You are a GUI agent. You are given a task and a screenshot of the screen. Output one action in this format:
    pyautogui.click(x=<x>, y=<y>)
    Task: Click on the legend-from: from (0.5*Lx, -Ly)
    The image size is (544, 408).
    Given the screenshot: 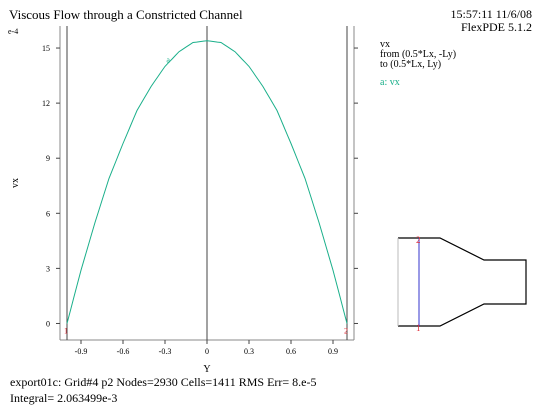 What is the action you would take?
    pyautogui.click(x=418, y=54)
    